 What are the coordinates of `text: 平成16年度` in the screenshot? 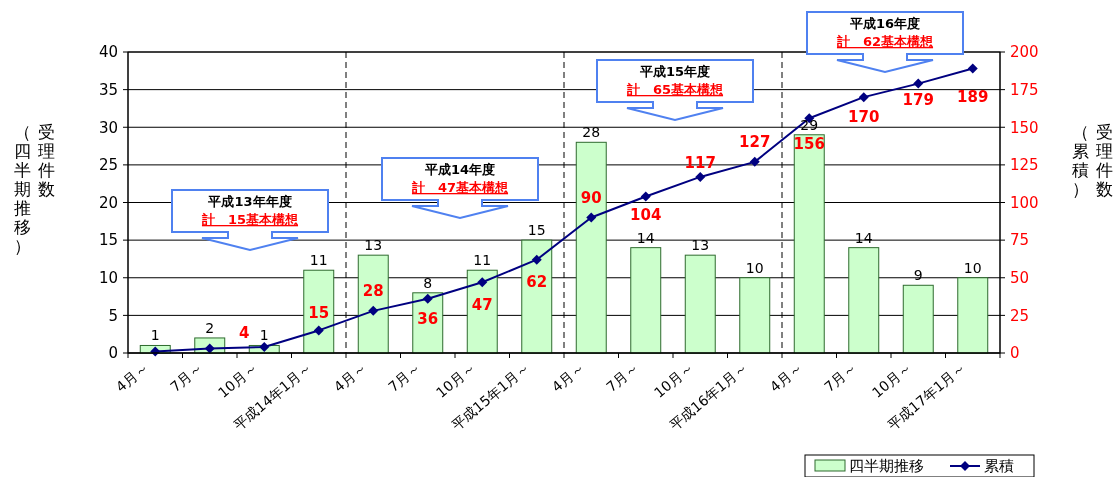 It's located at (884, 23).